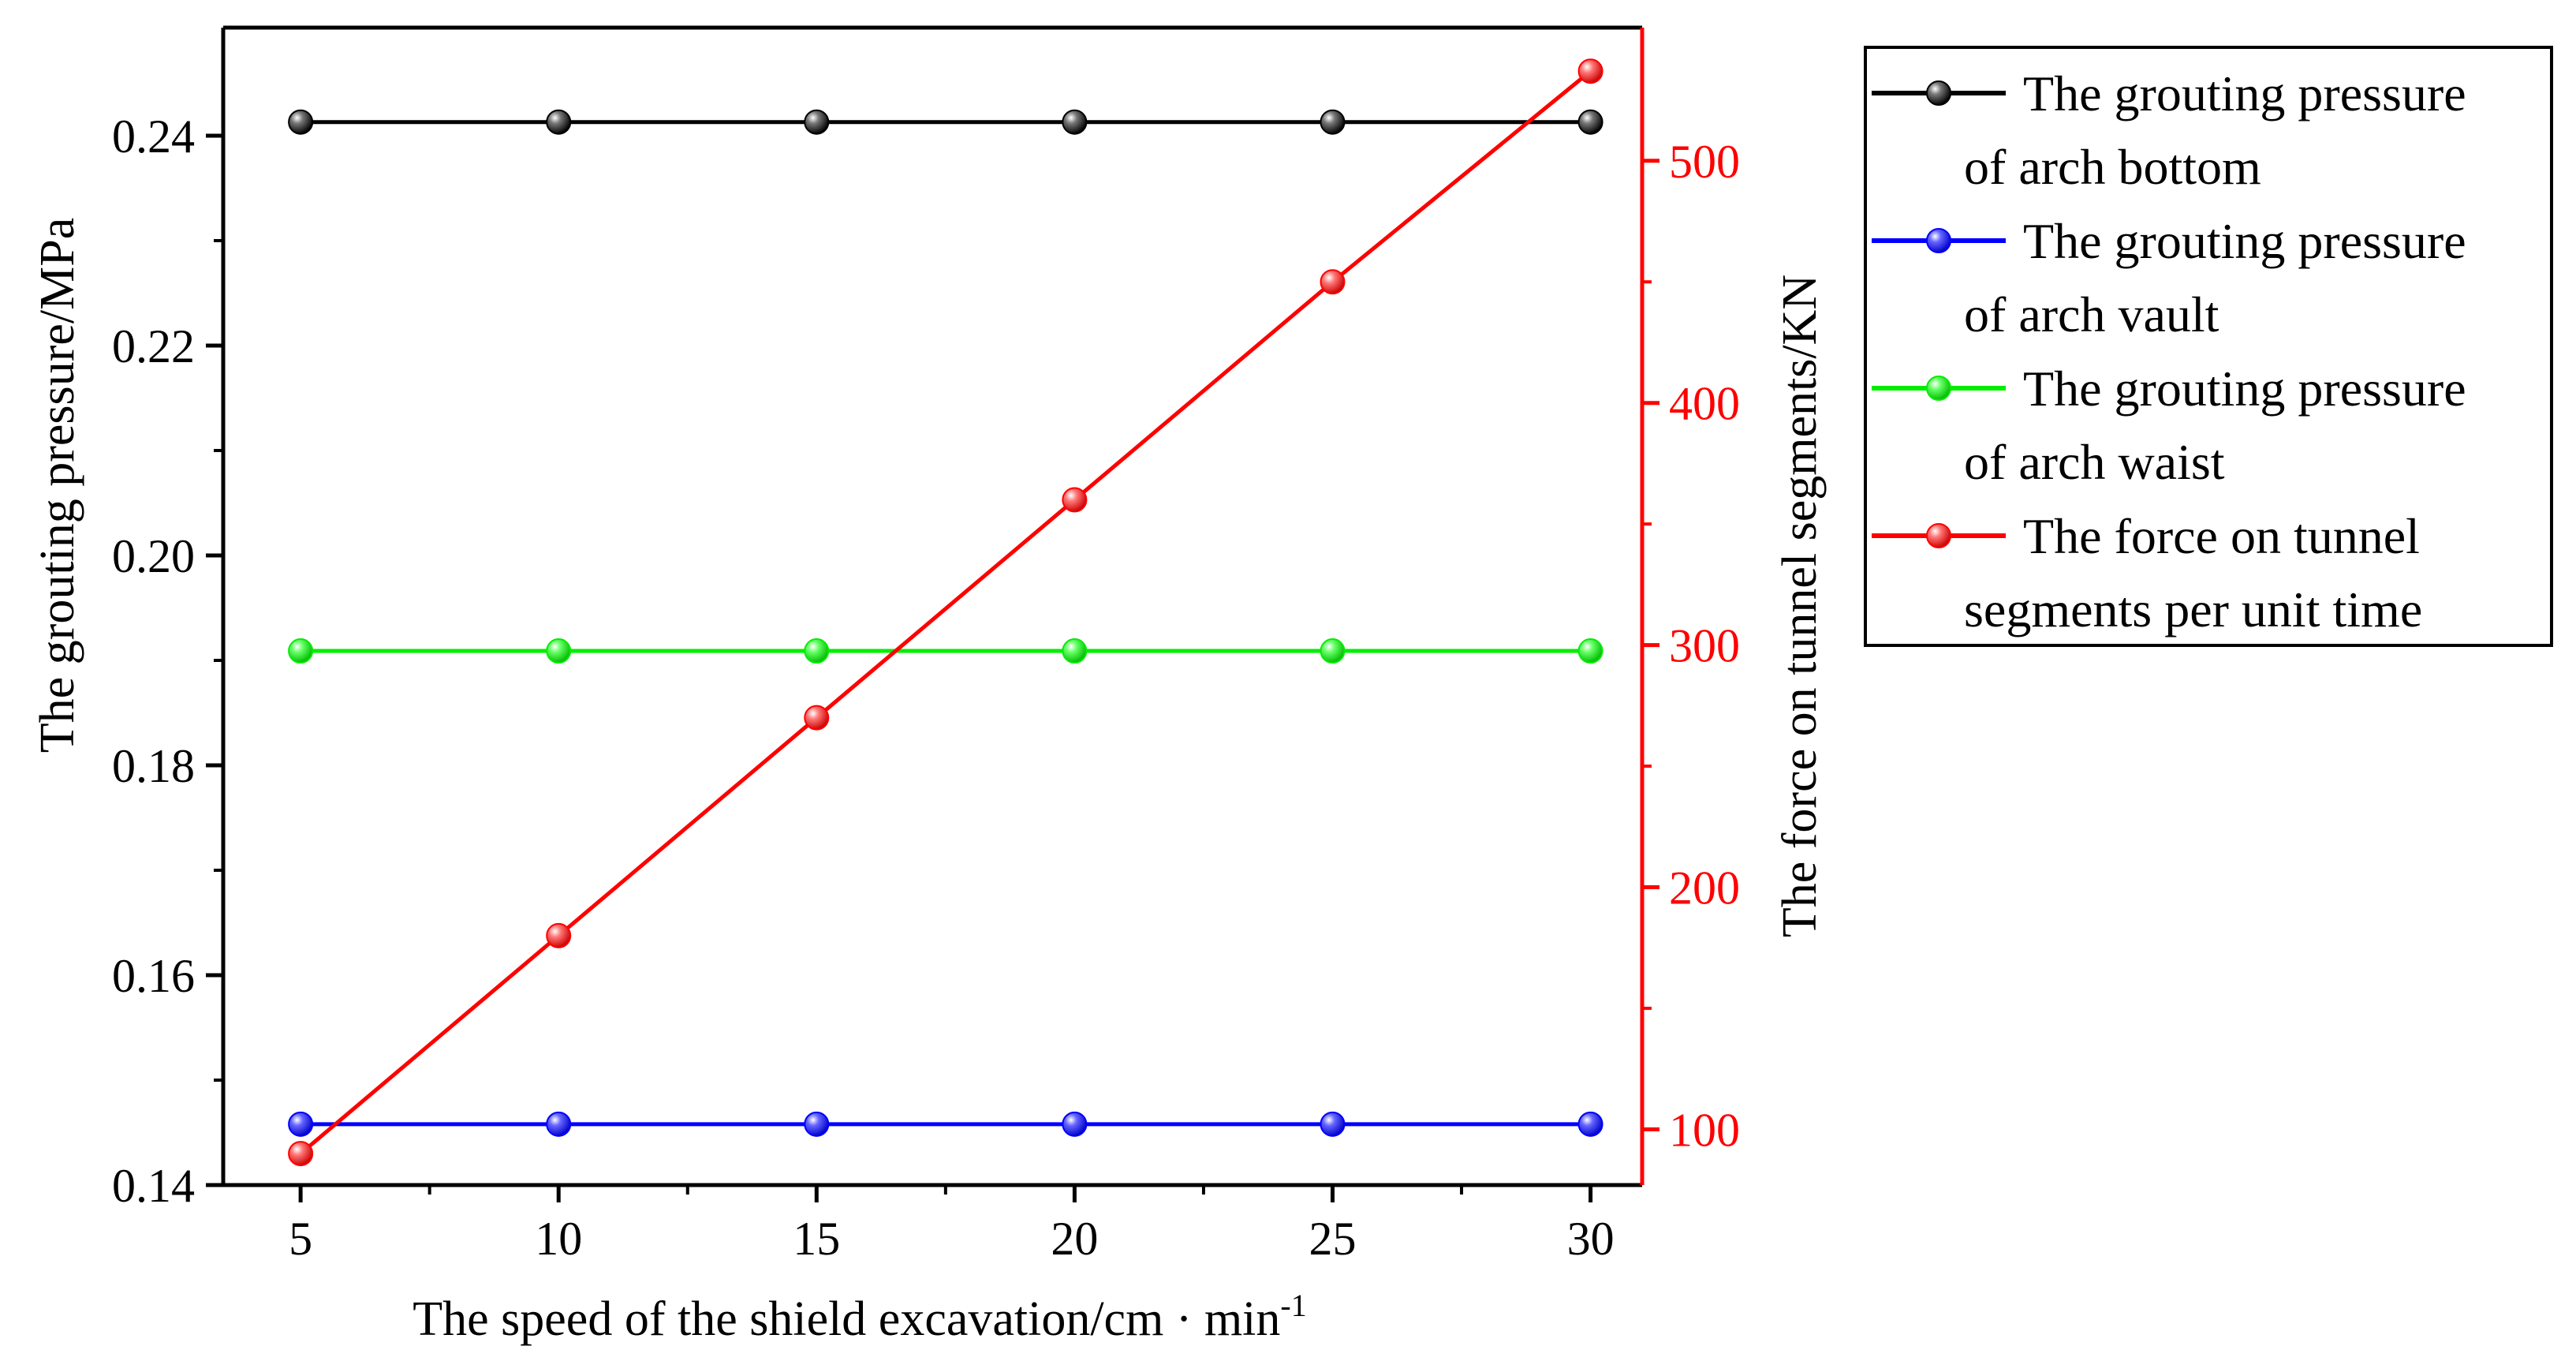  I want to click on legend-label-line2: of arch vault, so click(2091, 314).